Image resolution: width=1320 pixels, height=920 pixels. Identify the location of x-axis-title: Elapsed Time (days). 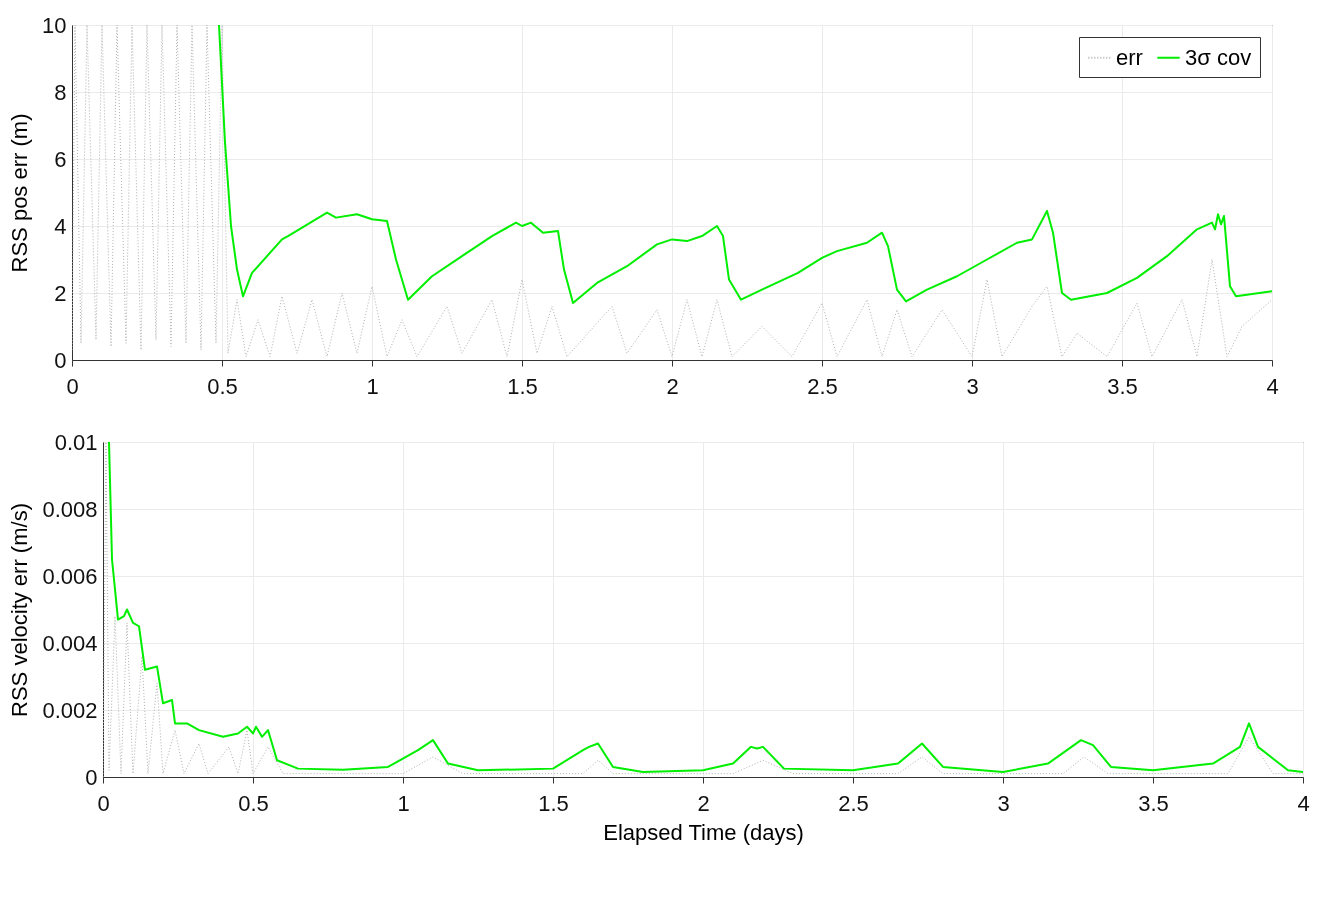
(703, 832).